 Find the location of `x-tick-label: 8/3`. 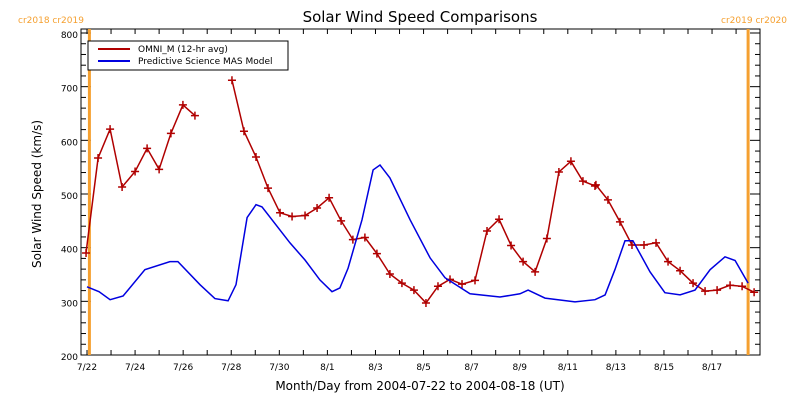

x-tick-label: 8/3 is located at coordinates (375, 368).